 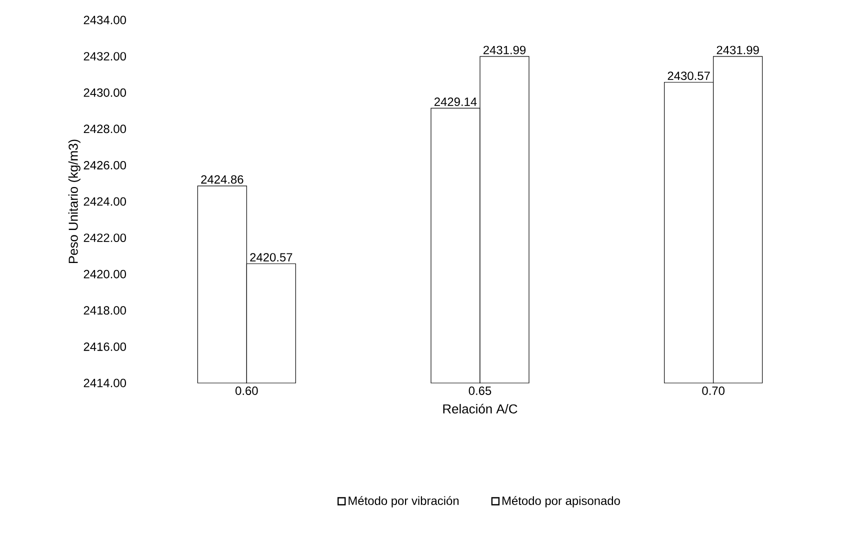 What do you see at coordinates (689, 76) in the screenshot?
I see `data-label: 2430.57` at bounding box center [689, 76].